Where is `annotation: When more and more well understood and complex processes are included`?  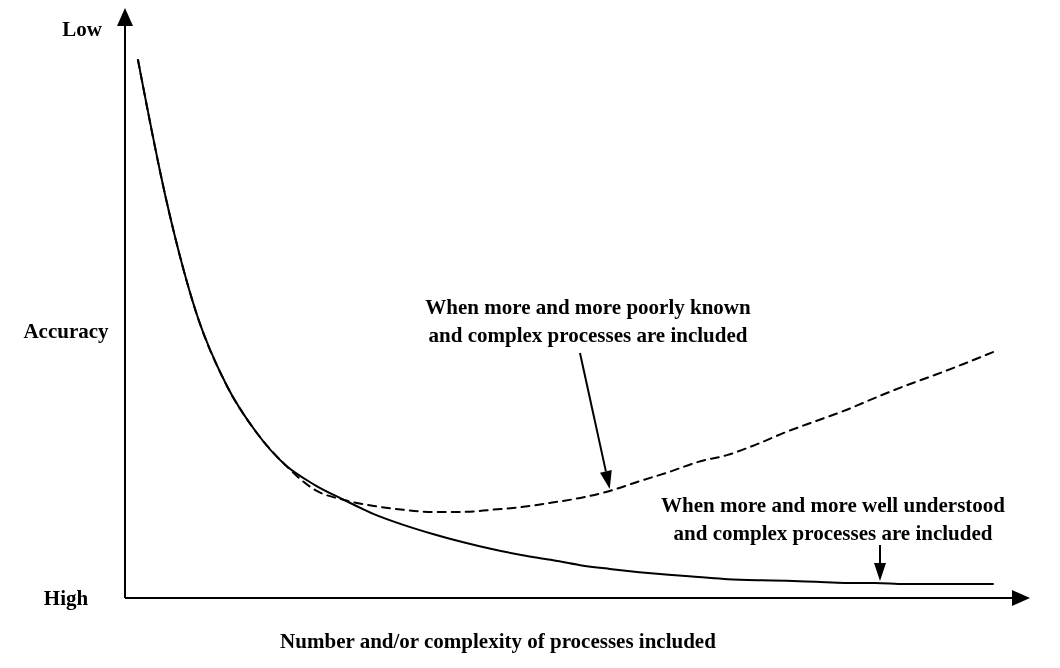 annotation: When more and more well understood and complex processes are included is located at coordinates (833, 519).